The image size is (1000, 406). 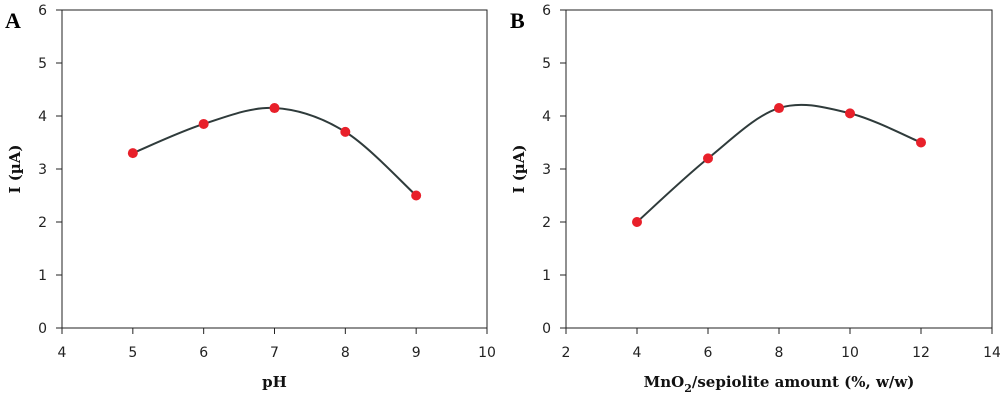 I want to click on x-axis-title-main: MnO, so click(x=664, y=382).